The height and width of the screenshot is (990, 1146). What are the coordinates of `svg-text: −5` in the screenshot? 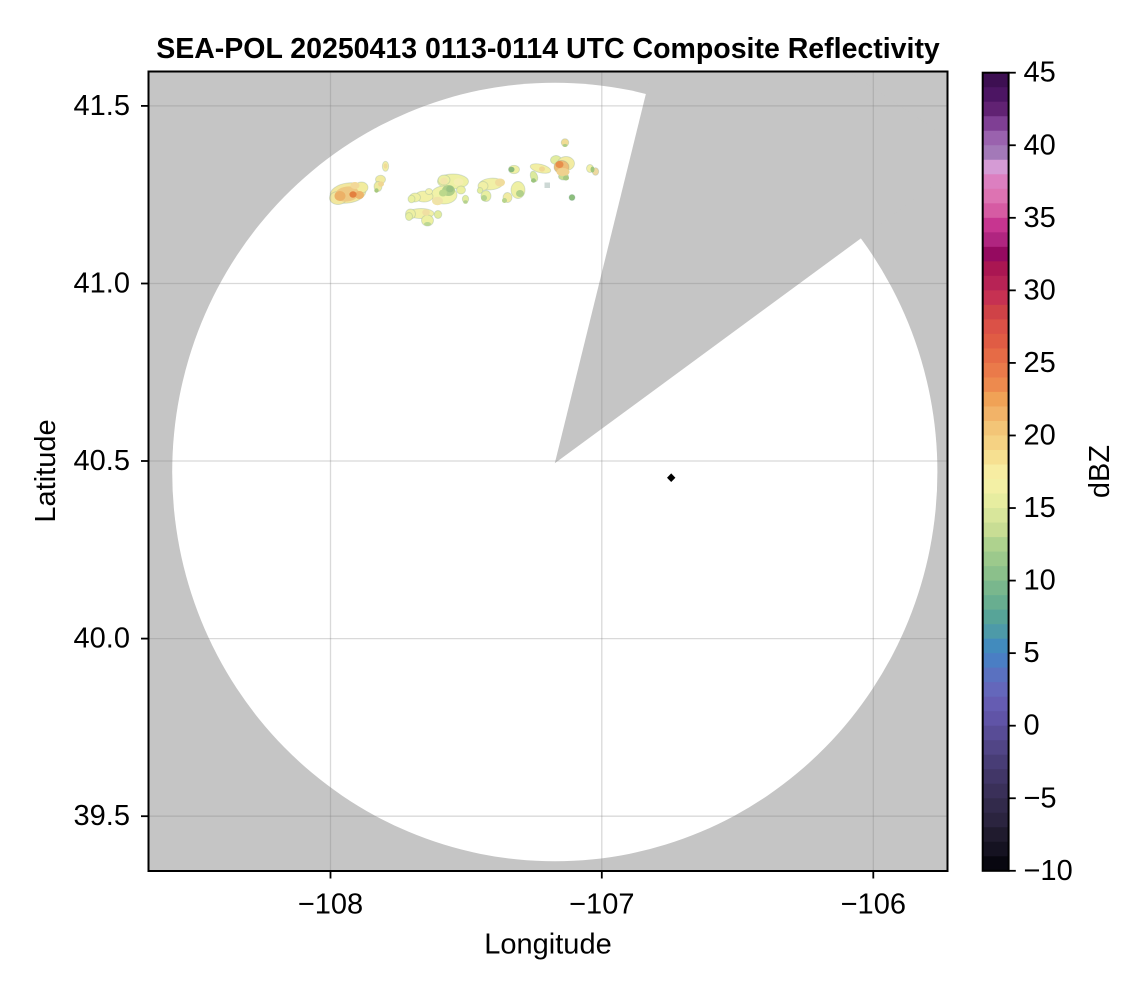 It's located at (1040, 798).